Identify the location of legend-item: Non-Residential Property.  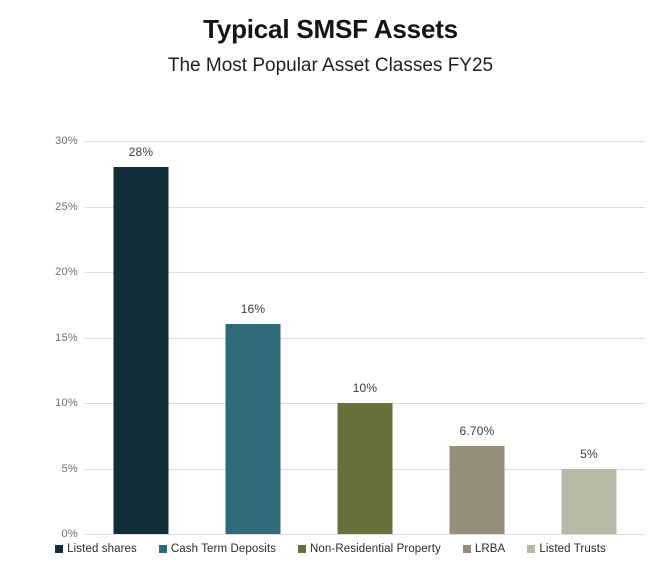
(369, 549).